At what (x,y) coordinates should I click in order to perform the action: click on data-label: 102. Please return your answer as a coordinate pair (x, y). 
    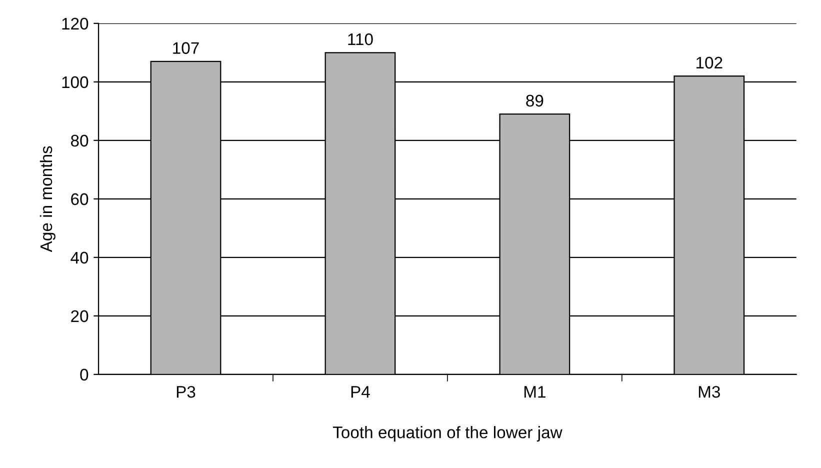
    Looking at the image, I should click on (709, 62).